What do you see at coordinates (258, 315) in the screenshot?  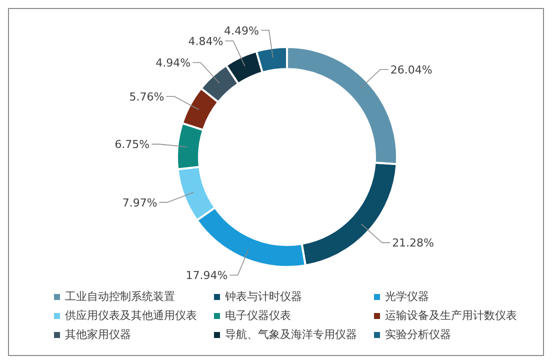 I see `legend-label: 电子仪器仪表` at bounding box center [258, 315].